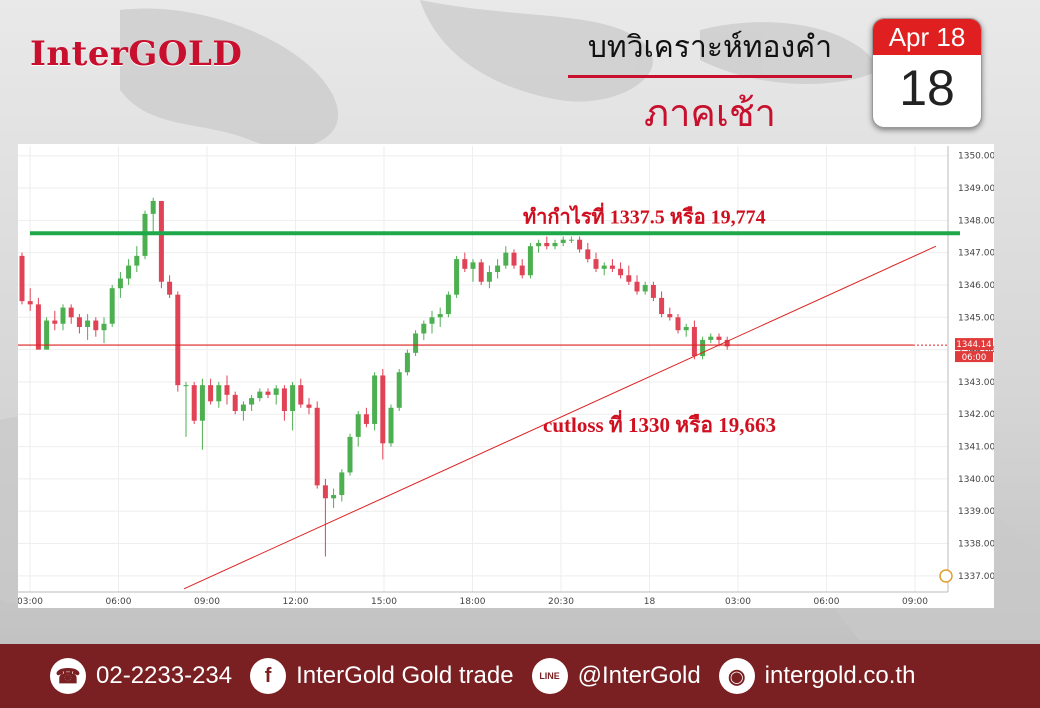 This screenshot has height=708, width=1040. What do you see at coordinates (927, 88) in the screenshot?
I see `calendar-day: 18` at bounding box center [927, 88].